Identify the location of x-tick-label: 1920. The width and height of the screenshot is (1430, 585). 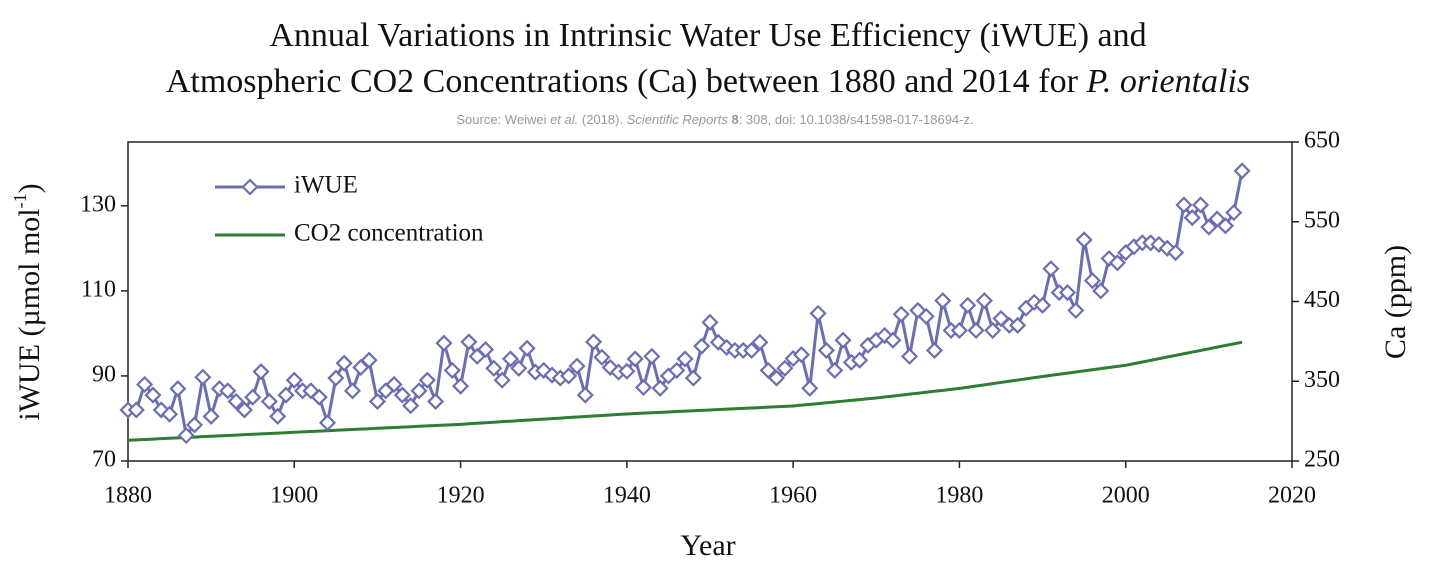
(461, 496).